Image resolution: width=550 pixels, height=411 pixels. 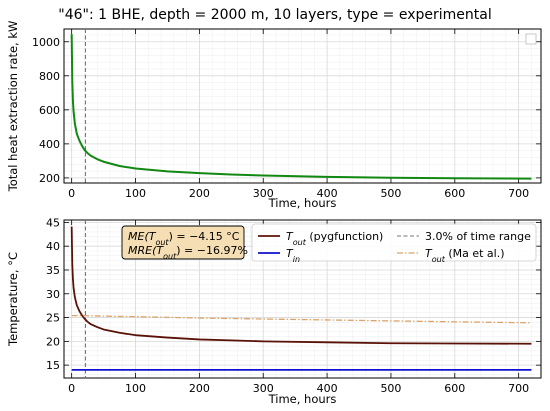 What do you see at coordinates (263, 193) in the screenshot?
I see `top-x-tick-label: 300` at bounding box center [263, 193].